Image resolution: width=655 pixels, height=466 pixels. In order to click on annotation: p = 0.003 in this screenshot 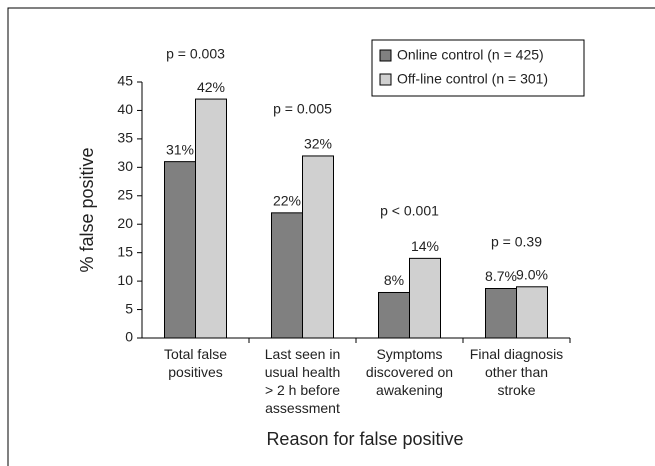, I will do `click(195, 54)`.